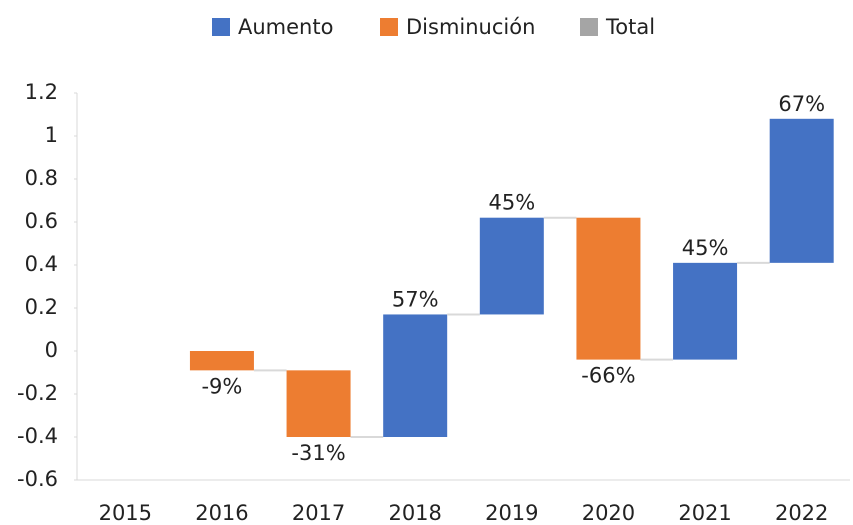  I want to click on x-tick-label: 2019, so click(511, 513).